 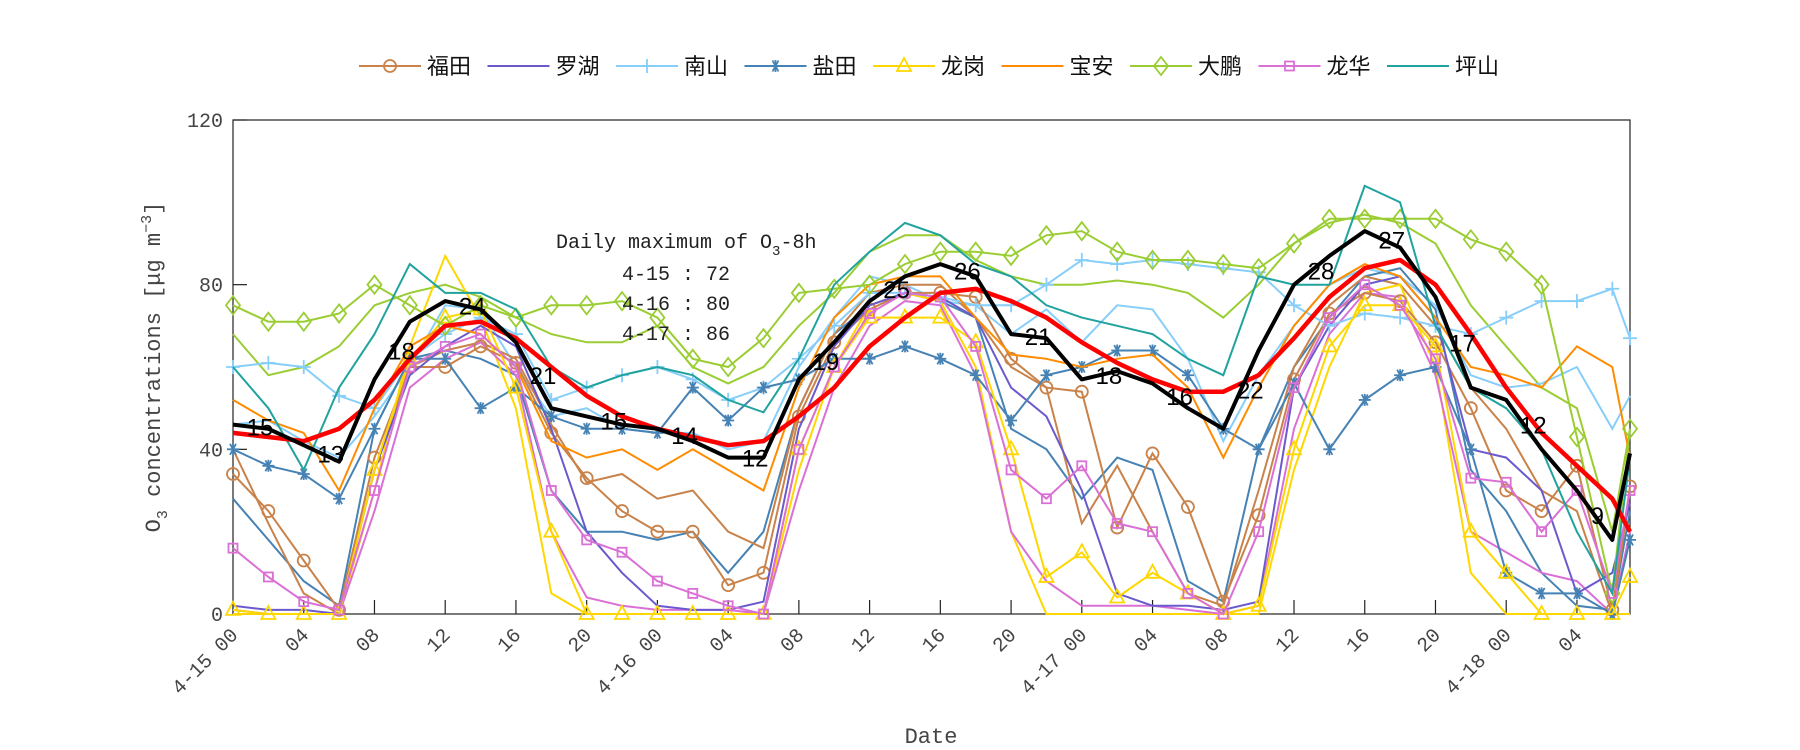 I want to click on black-line-count-label: 28, so click(x=1321, y=271).